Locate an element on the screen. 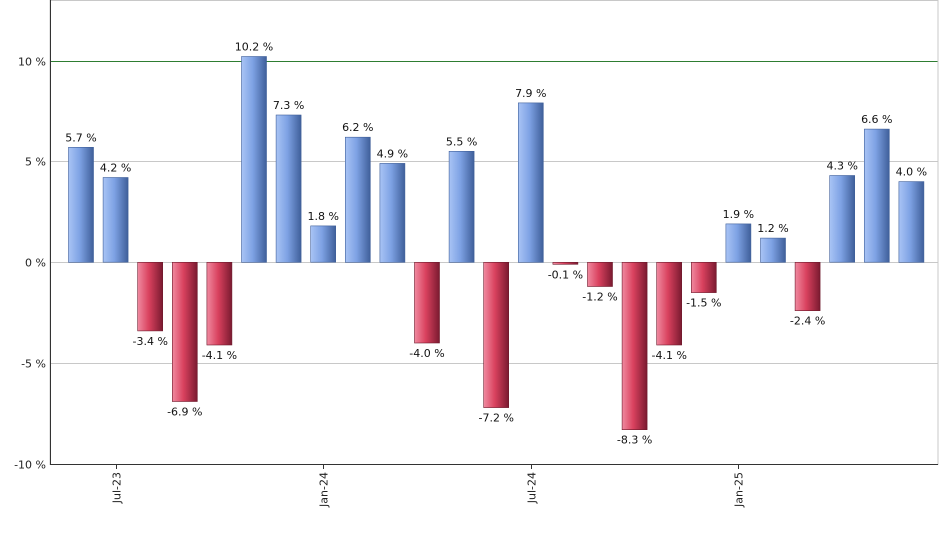  data-label: 4.9 % is located at coordinates (392, 153).